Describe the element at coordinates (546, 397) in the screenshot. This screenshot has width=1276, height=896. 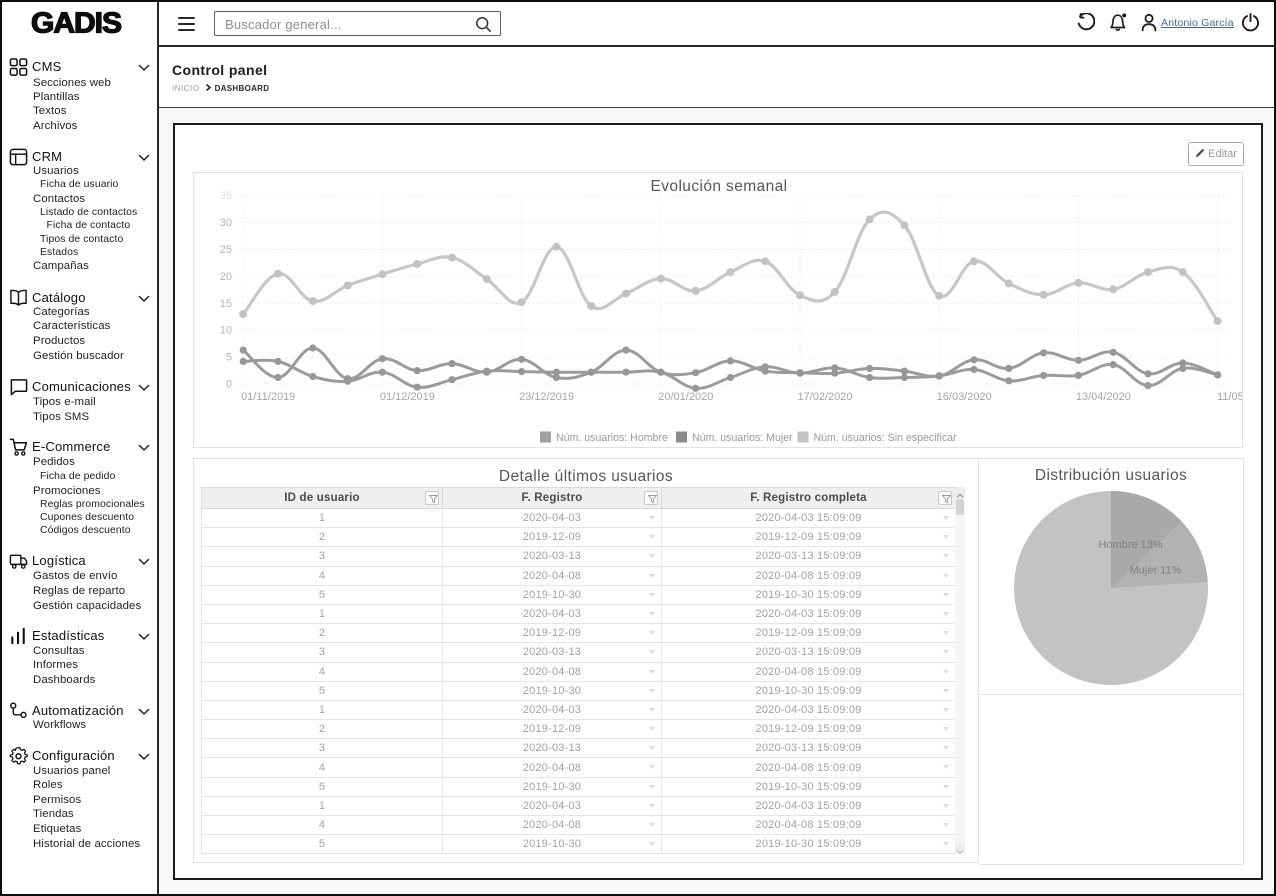
I see `svg-text: 23/12/2019` at that location.